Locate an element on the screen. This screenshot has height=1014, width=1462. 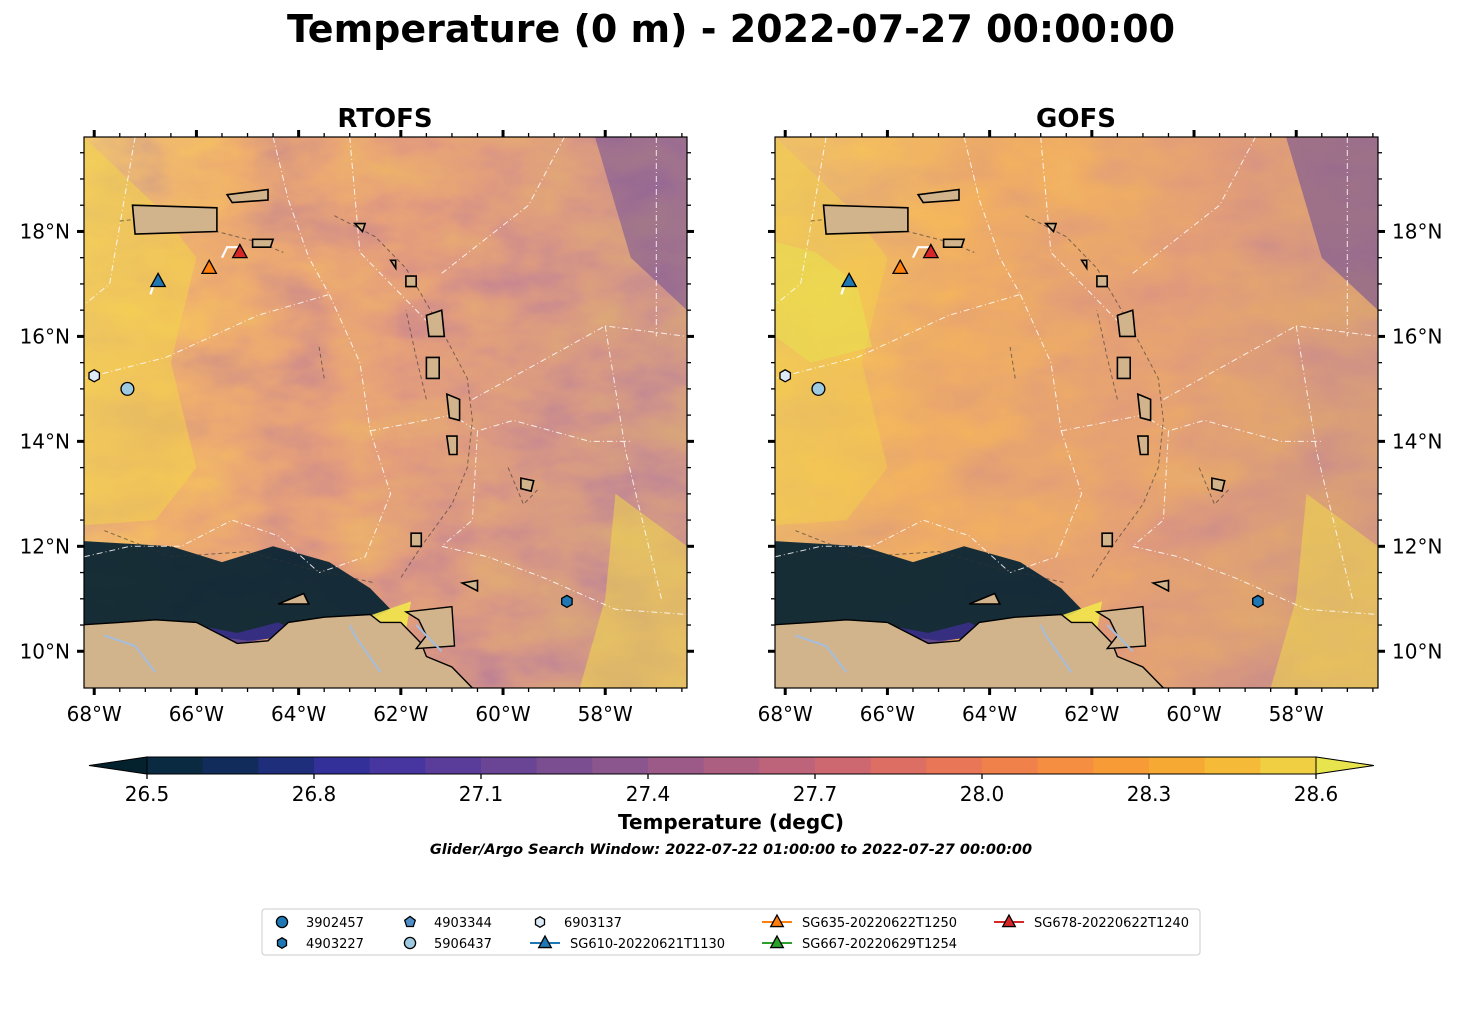
lon-tick-label: 62°W is located at coordinates (400, 714).